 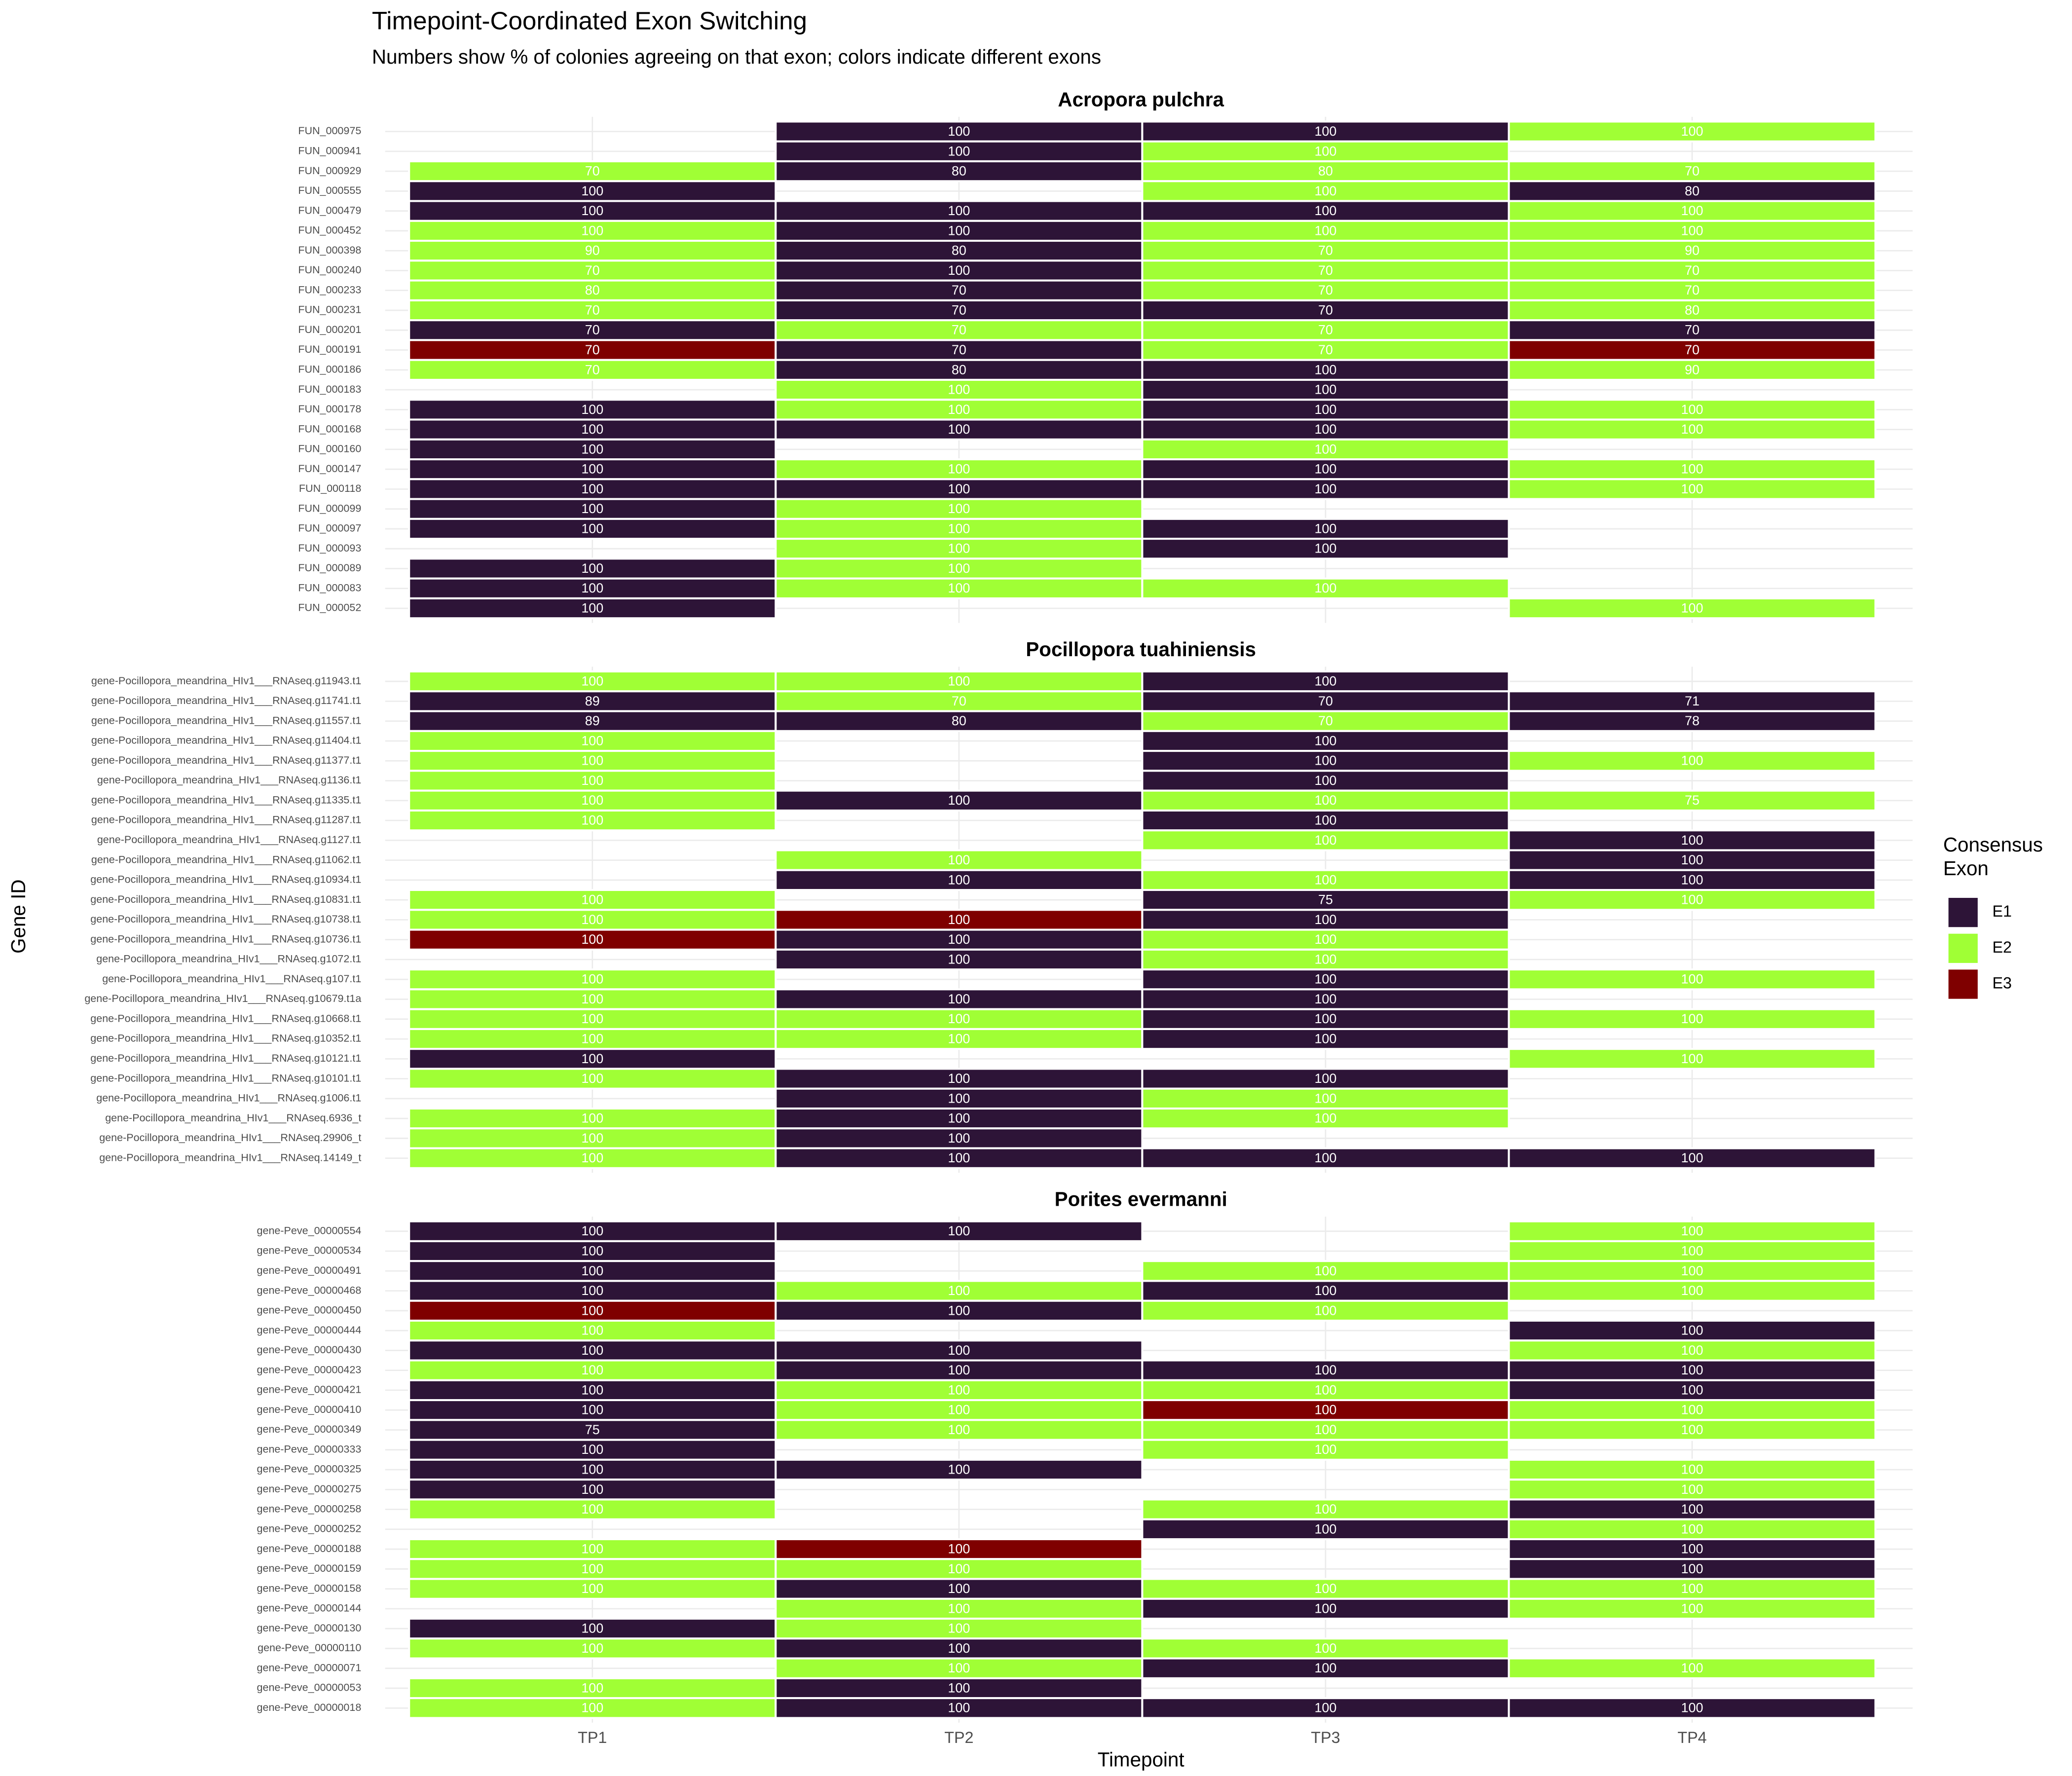 What do you see at coordinates (329, 429) in the screenshot?
I see `y-tick-label: FUN_000168` at bounding box center [329, 429].